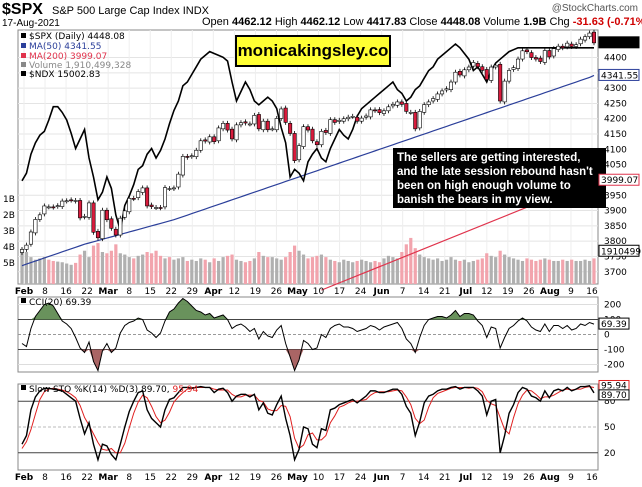 This screenshot has height=487, width=642. Describe the element at coordinates (508, 292) in the screenshot. I see `price-x-label: 19` at that location.